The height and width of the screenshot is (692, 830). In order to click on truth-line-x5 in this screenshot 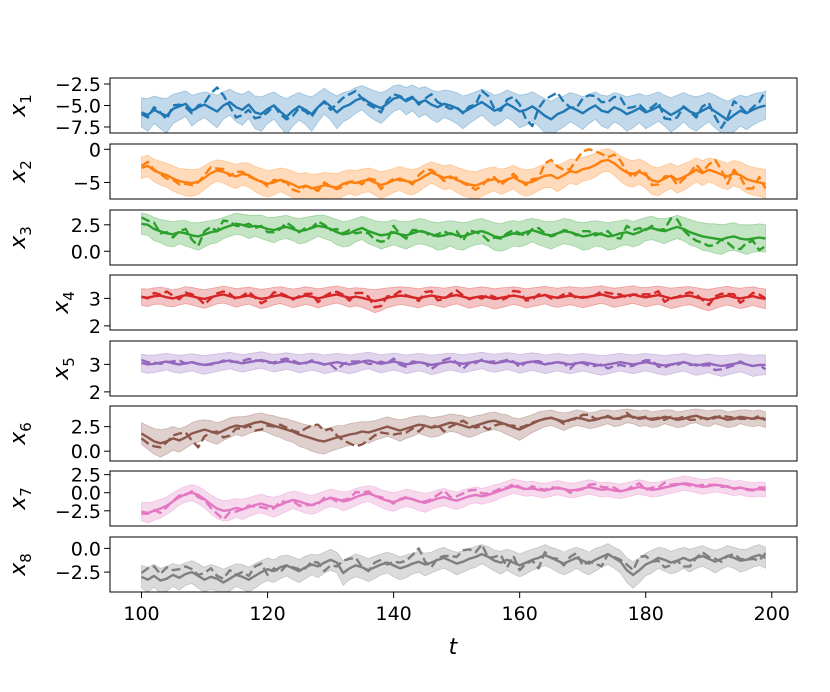, I will do `click(454, 364)`.